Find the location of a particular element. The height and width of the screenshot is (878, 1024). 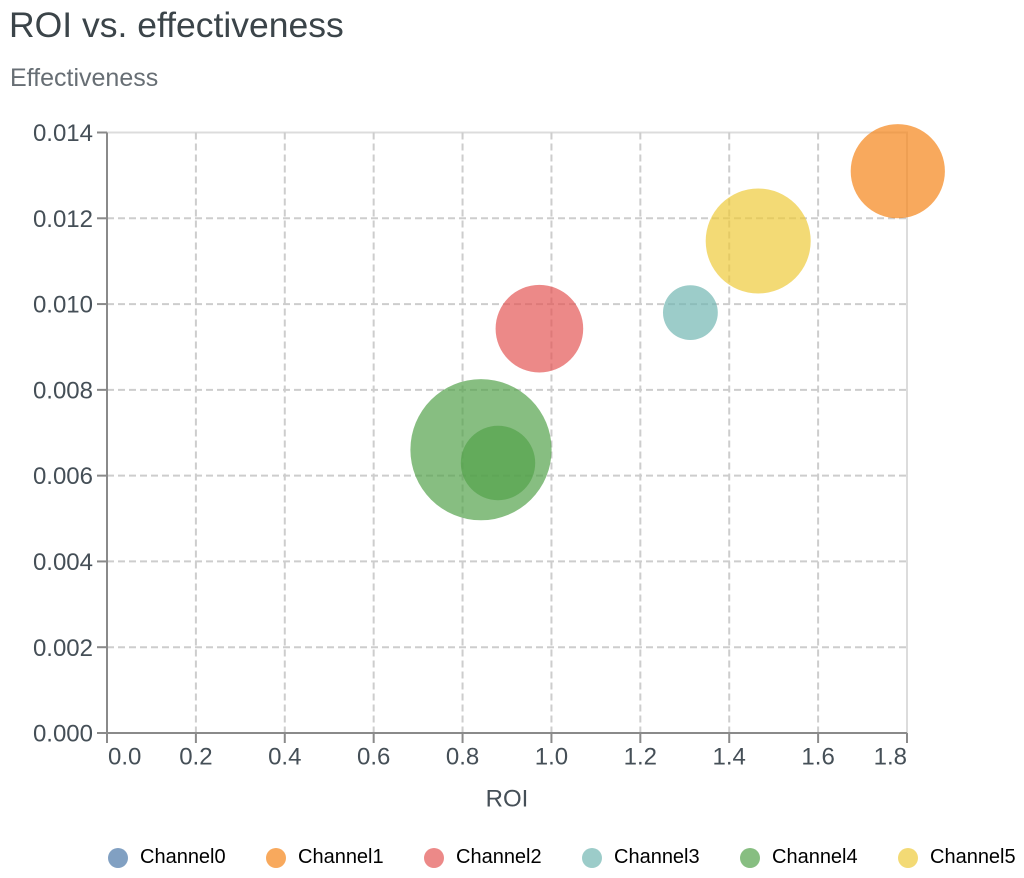

svg-text: 0.014 is located at coordinates (63, 133).